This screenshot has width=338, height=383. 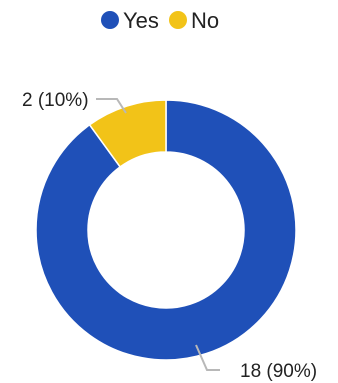 I want to click on legend-marker-yes, so click(x=110, y=20).